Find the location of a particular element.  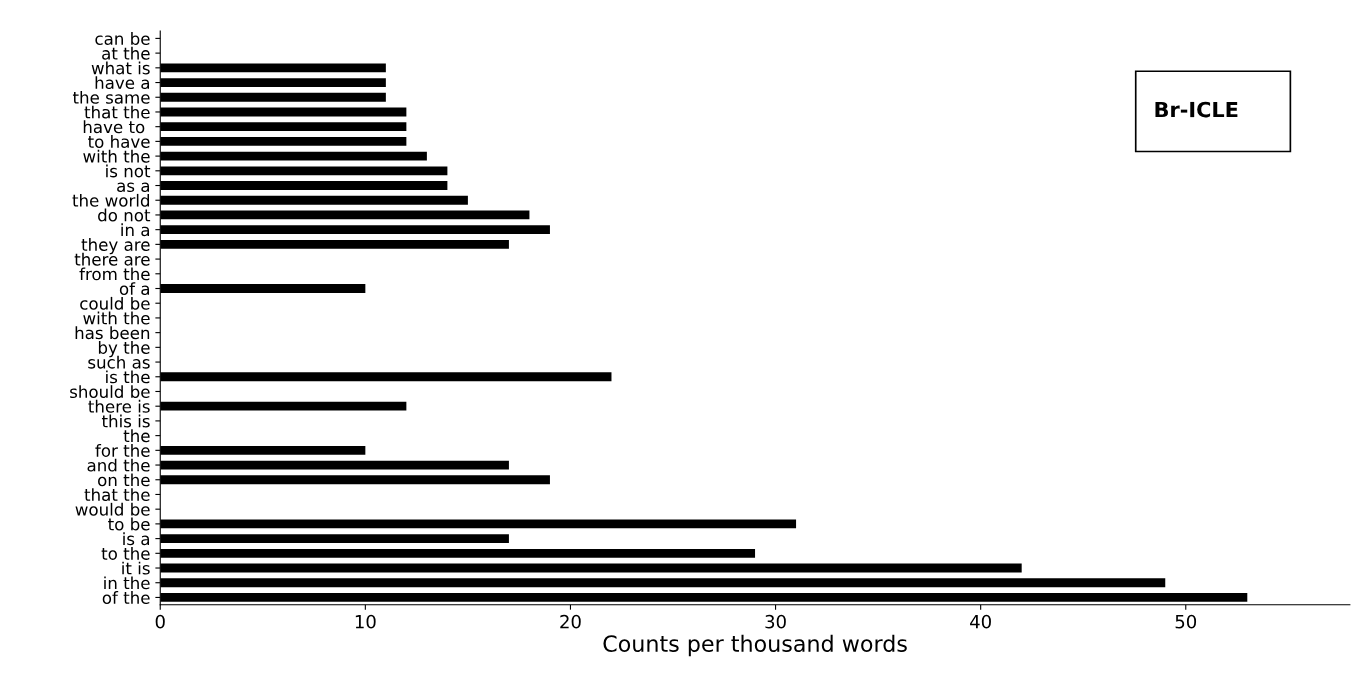

y-tick-label: have to is located at coordinates (114, 127).